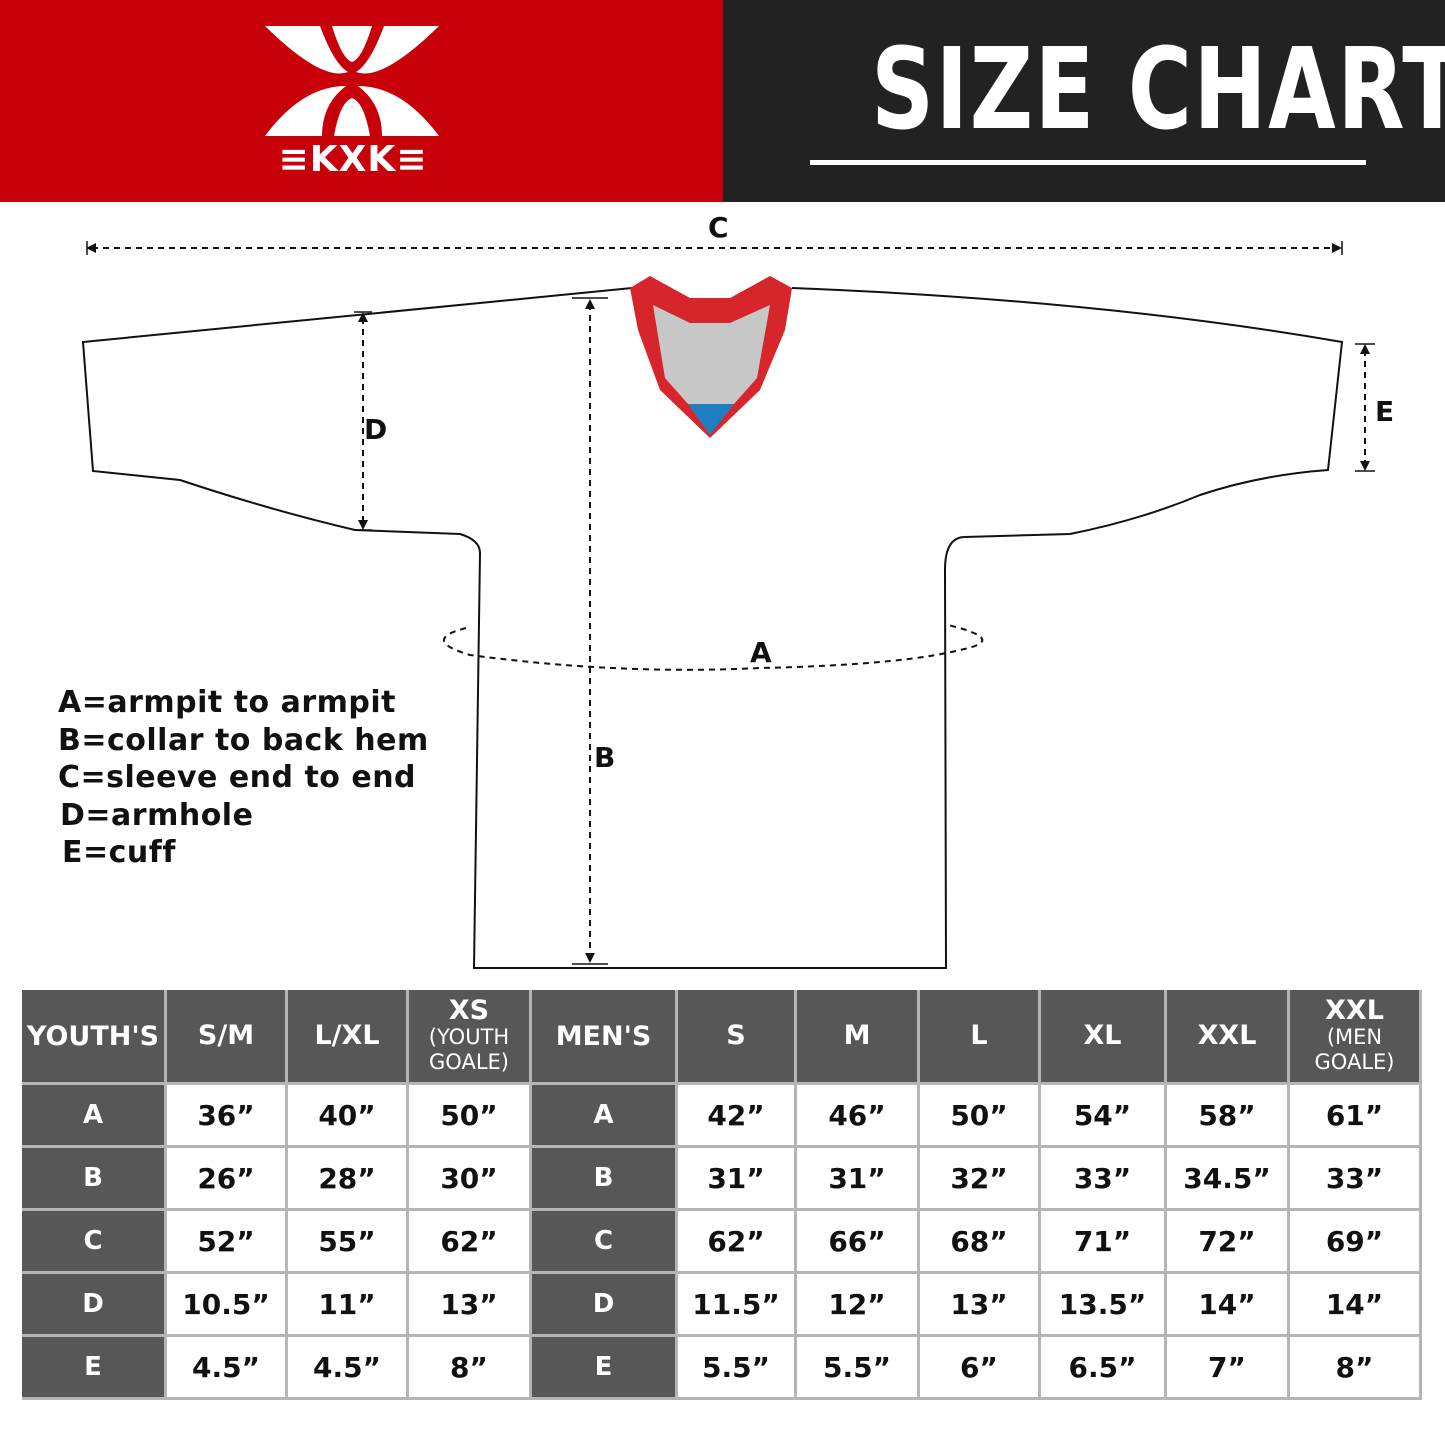 Image resolution: width=1445 pixels, height=1445 pixels. What do you see at coordinates (979, 1035) in the screenshot?
I see `size-name: L` at bounding box center [979, 1035].